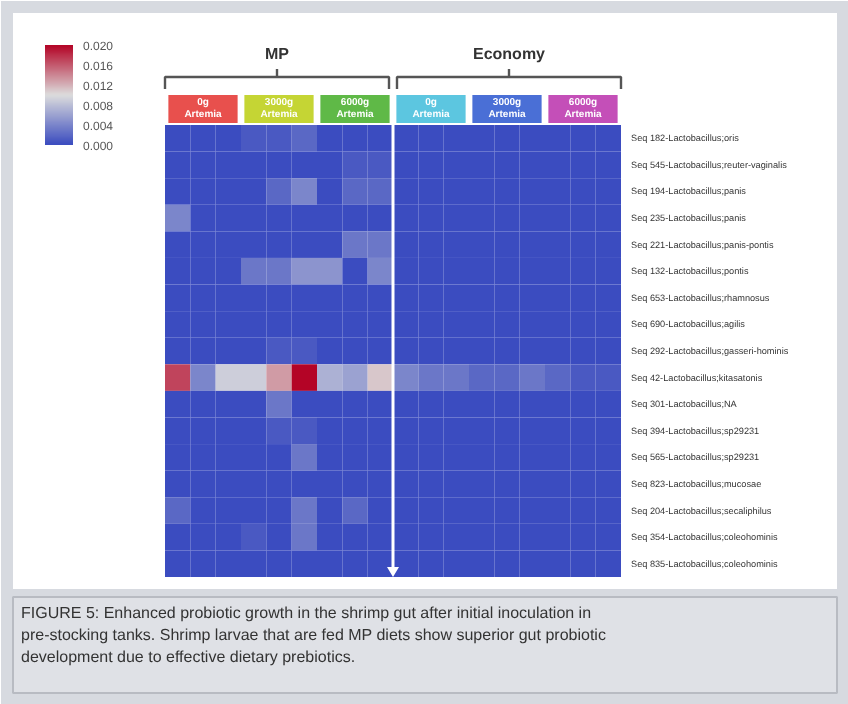  I want to click on caption: FIGURE 5: Enhanced probiotic growth in the shrimp gut after initial inoculation in pre-stocking tanks. Shrimp larvae that are fed MP diets show superior gut probiotic development due to effective dietary prebiotics., so click(313, 635).